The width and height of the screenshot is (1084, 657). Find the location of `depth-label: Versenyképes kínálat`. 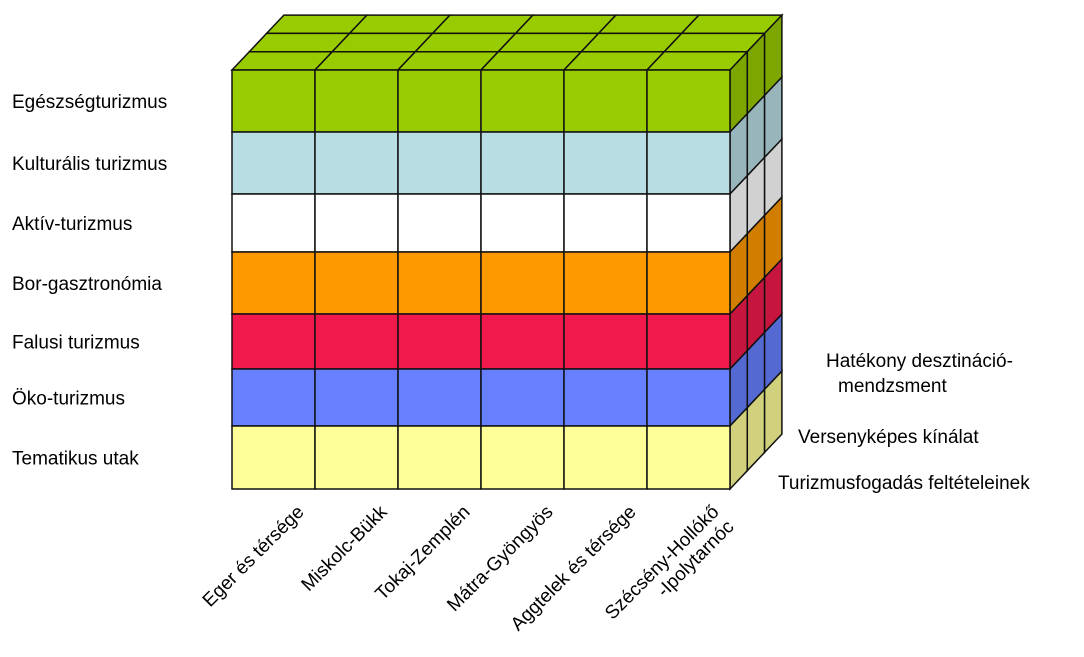

depth-label: Versenyképes kínálat is located at coordinates (888, 437).